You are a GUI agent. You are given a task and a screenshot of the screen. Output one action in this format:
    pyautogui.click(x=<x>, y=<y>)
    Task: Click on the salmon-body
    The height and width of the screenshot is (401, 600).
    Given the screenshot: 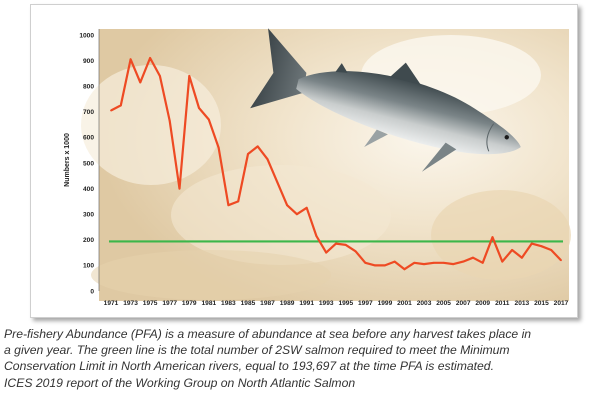 What is the action you would take?
    pyautogui.click(x=408, y=113)
    